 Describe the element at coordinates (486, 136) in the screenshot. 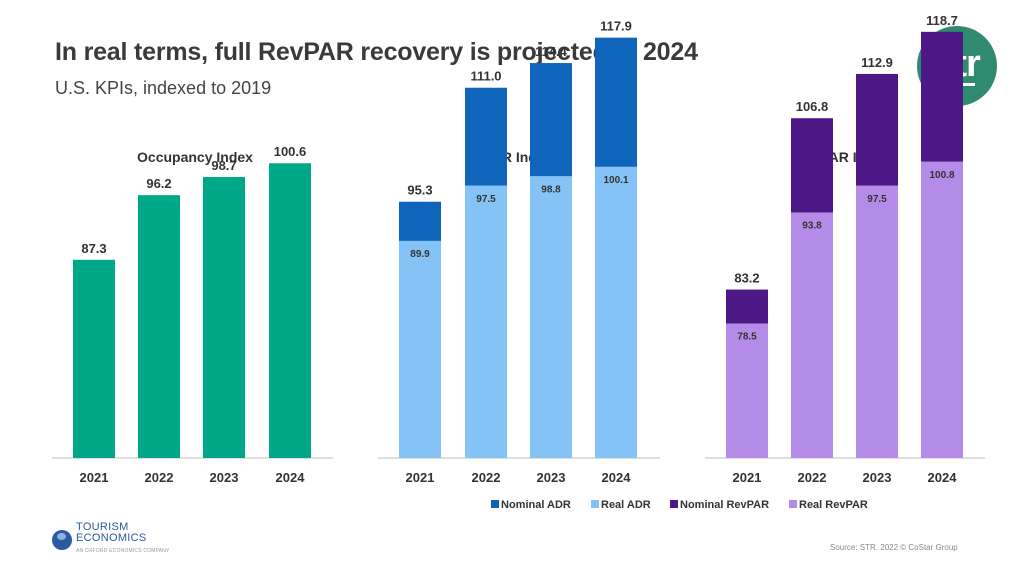

I see `nominal-adr-bar-2022` at that location.